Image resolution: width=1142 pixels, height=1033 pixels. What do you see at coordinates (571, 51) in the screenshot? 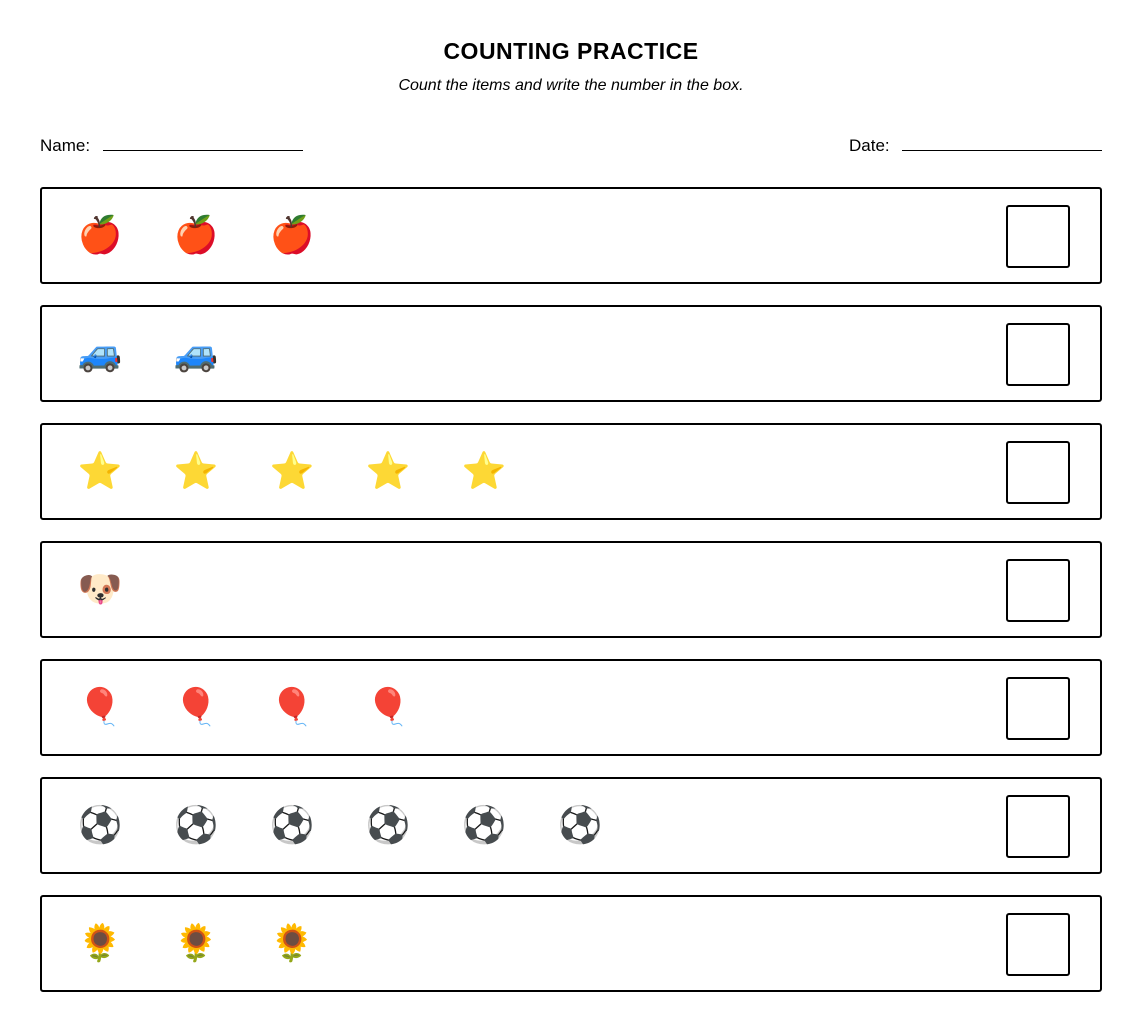
I see `title: COUNTING PRACTICE` at bounding box center [571, 51].